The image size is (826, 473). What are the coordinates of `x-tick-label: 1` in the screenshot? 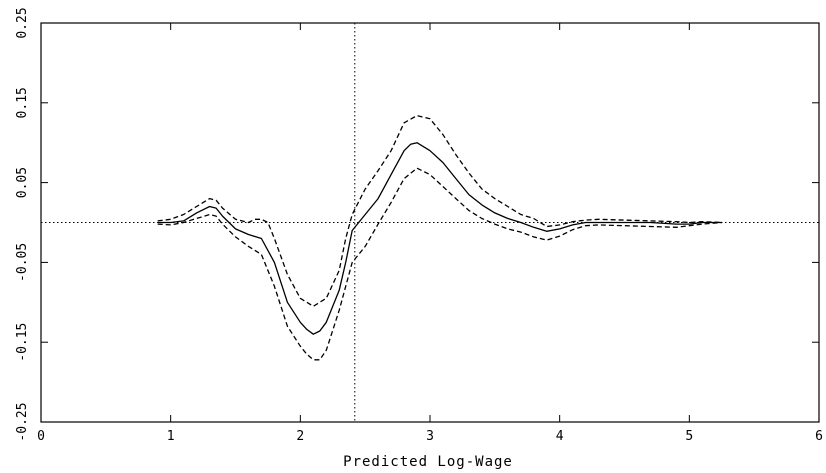 It's located at (171, 436).